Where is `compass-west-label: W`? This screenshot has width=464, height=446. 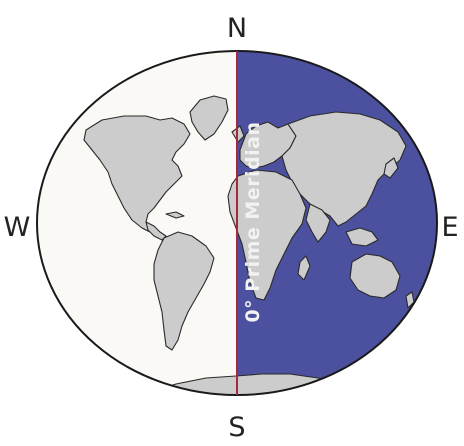 compass-west-label: W is located at coordinates (17, 227).